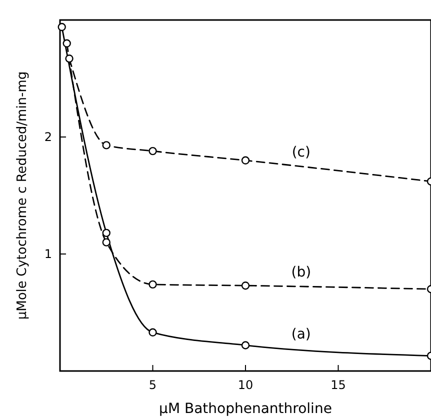 This screenshot has height=419, width=431. Describe the element at coordinates (338, 385) in the screenshot. I see `x-tick-label: 15` at that location.